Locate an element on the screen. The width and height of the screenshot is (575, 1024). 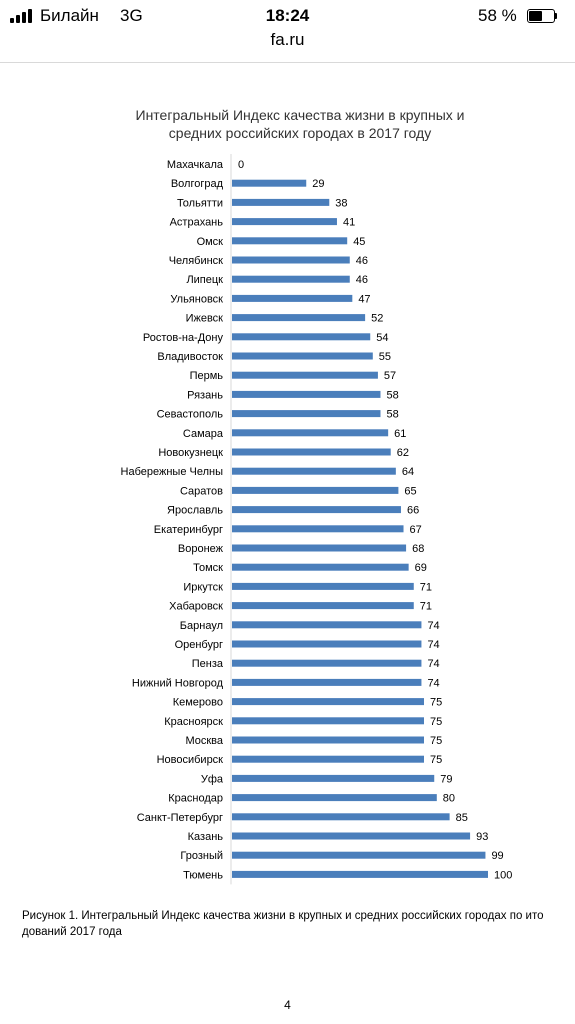
category-label: Красноярск is located at coordinates (193, 722).